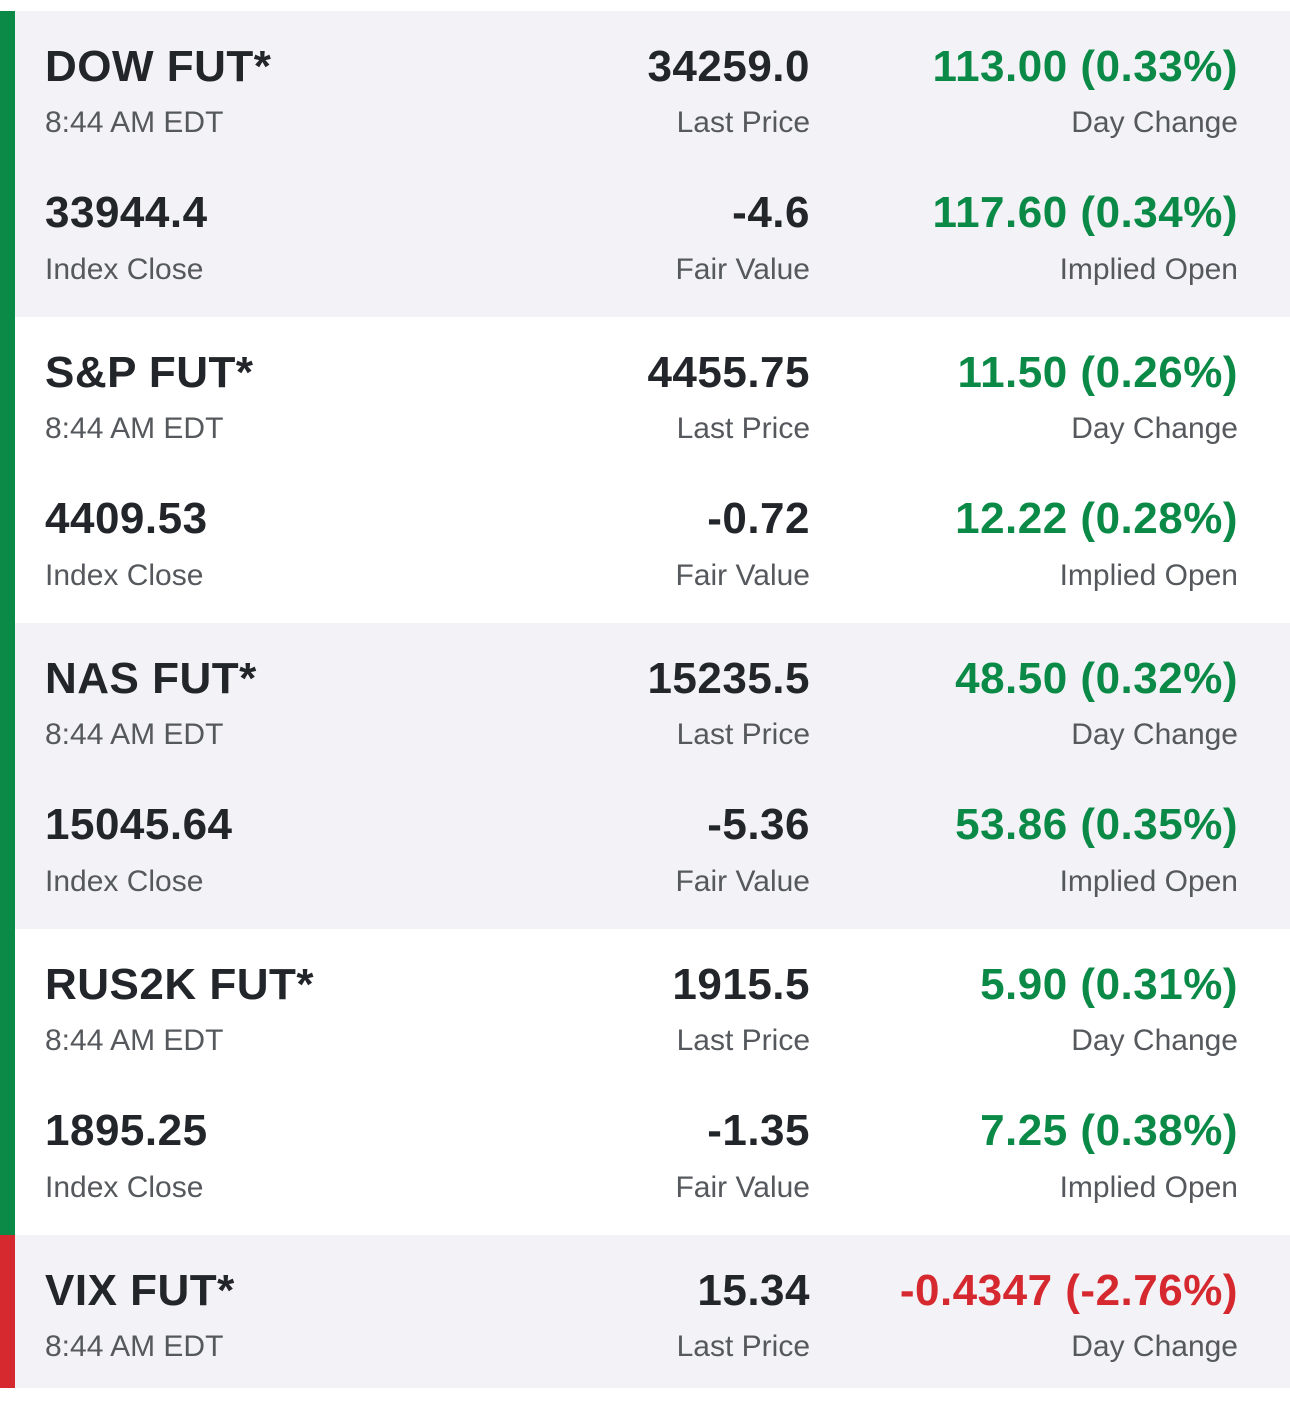 This screenshot has height=1411, width=1290. What do you see at coordinates (1109, 1130) in the screenshot?
I see `implied-open-value: 7.25 (0.38%)` at bounding box center [1109, 1130].